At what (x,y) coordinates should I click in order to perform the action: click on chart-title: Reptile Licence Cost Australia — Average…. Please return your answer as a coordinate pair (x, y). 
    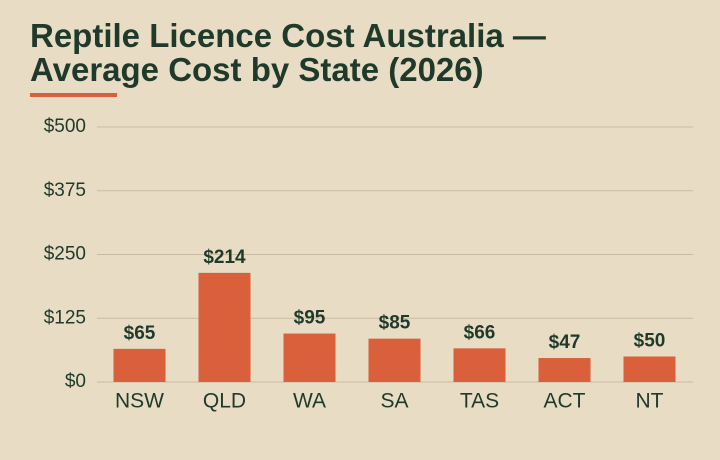
    Looking at the image, I should click on (288, 52).